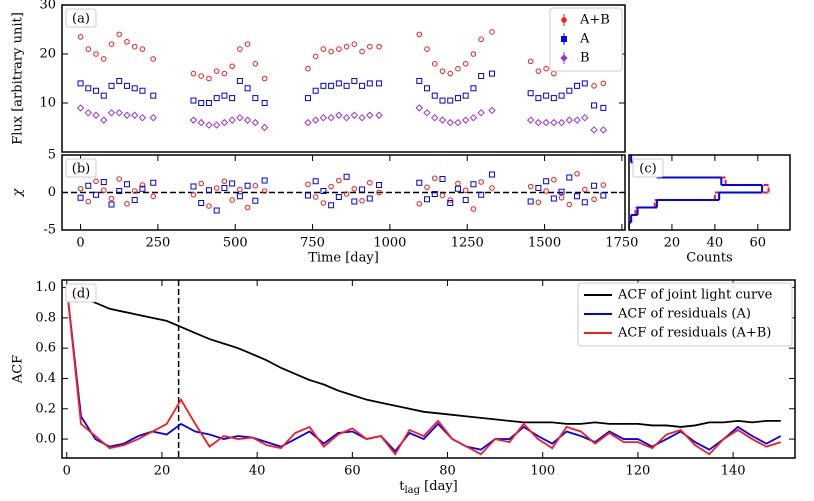 The image size is (814, 501). Describe the element at coordinates (352, 471) in the screenshot. I see `x-tick-label: 60` at that location.